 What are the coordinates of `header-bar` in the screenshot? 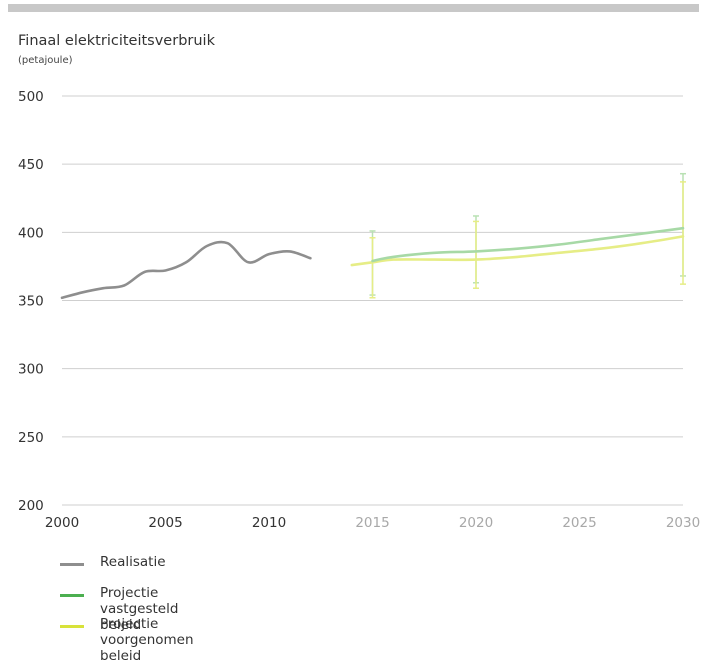 It's located at (353, 8).